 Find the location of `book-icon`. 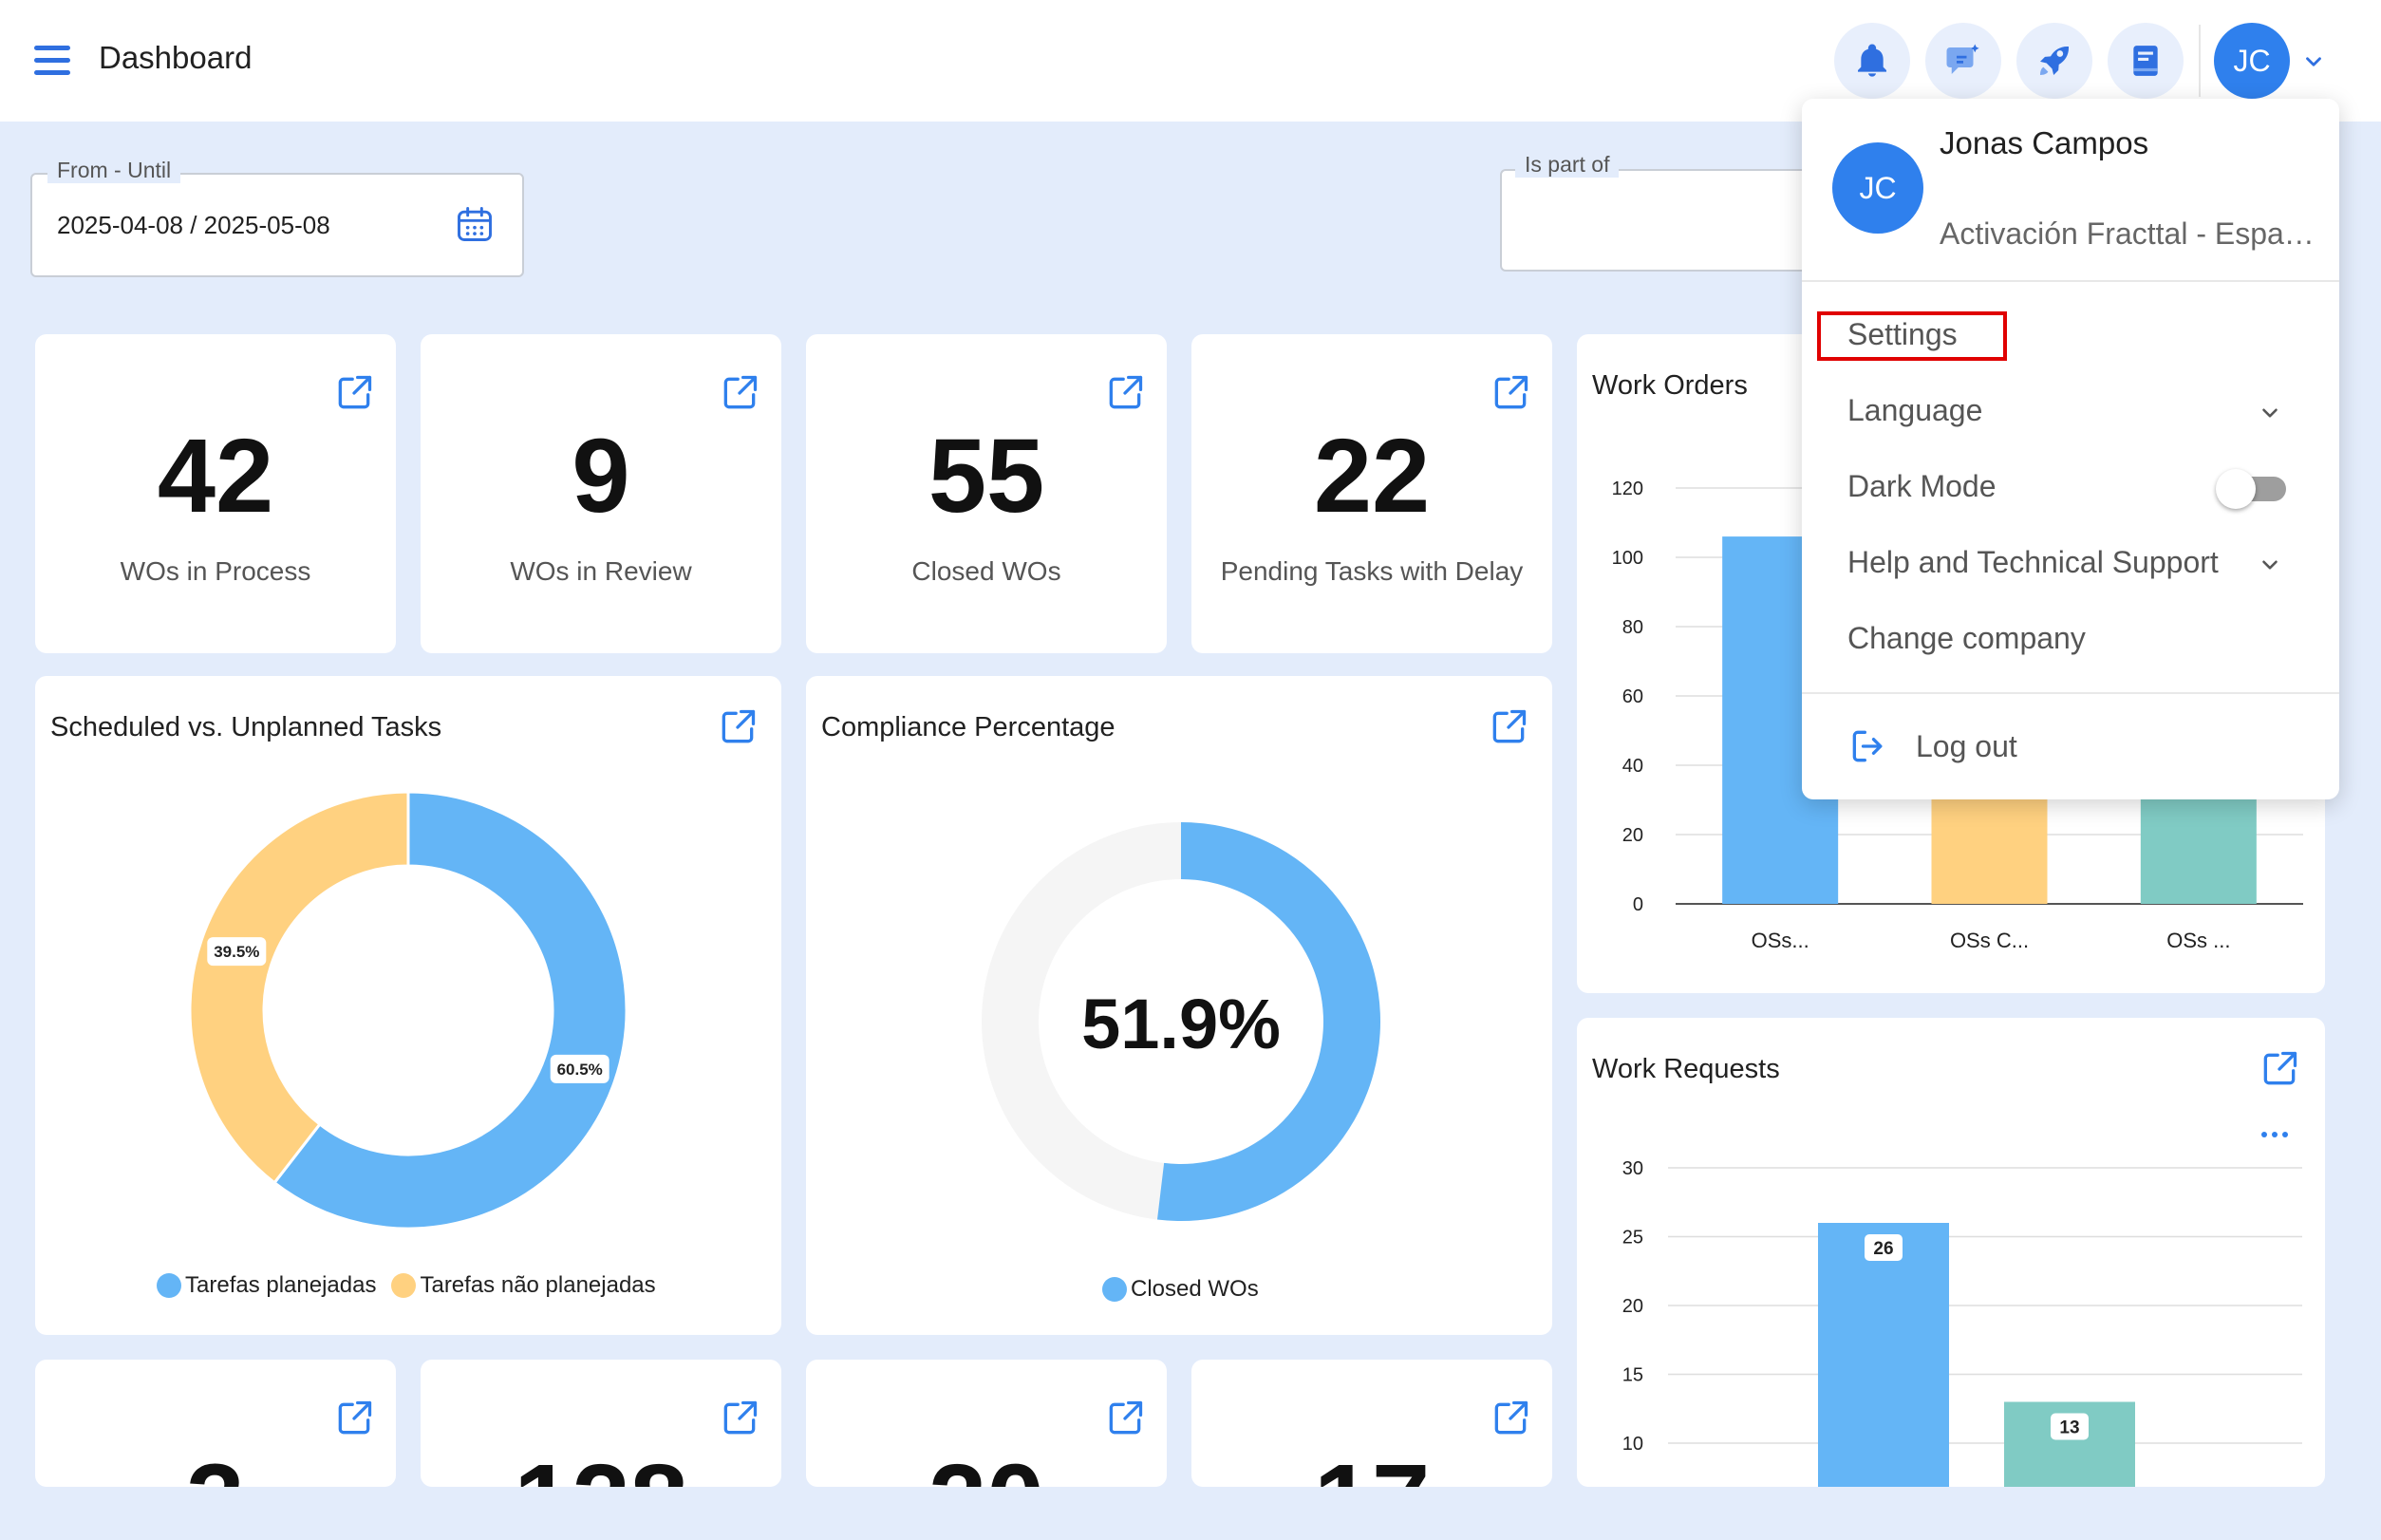

book-icon is located at coordinates (2145, 61).